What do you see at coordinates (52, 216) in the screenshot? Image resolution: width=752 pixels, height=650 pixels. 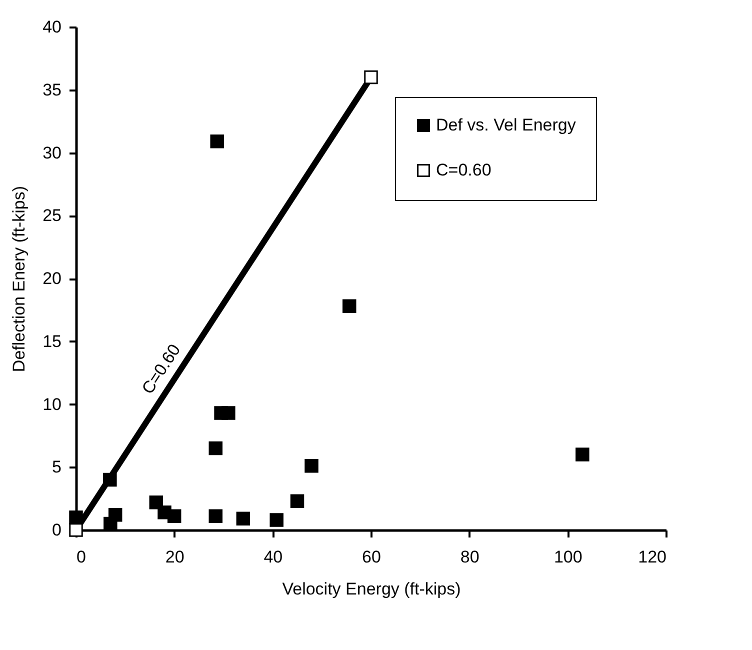 I see `y-tick-label: 25` at bounding box center [52, 216].